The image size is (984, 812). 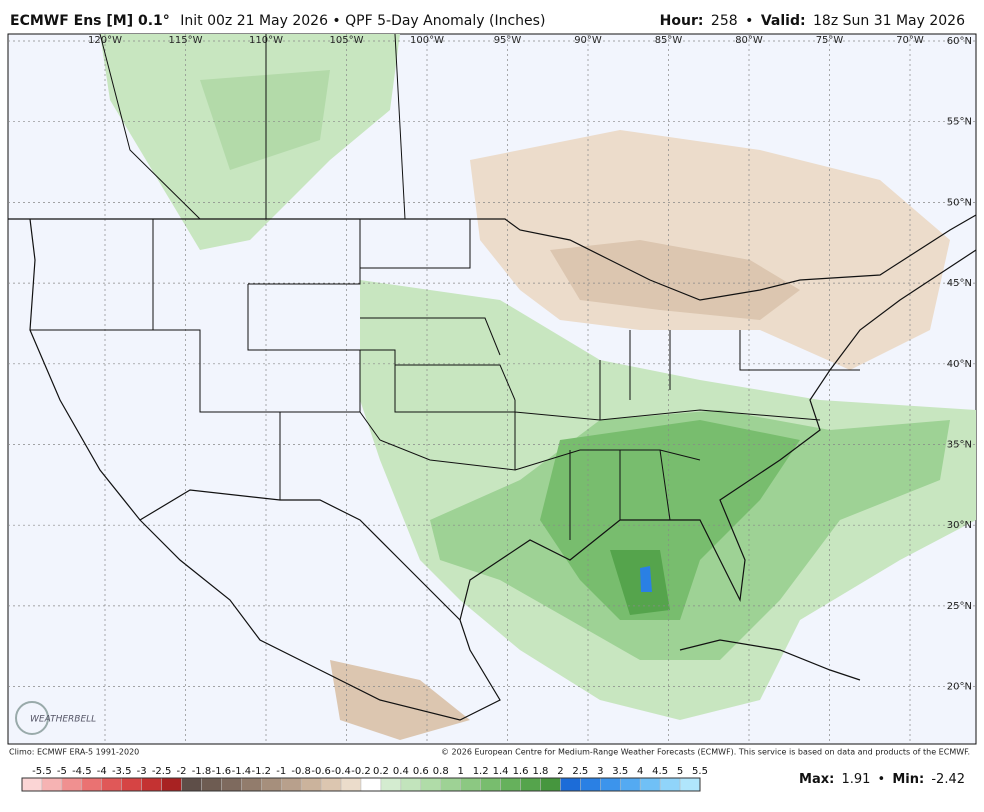 I want to click on logo-text: WEATHERBELL, so click(x=63, y=720).